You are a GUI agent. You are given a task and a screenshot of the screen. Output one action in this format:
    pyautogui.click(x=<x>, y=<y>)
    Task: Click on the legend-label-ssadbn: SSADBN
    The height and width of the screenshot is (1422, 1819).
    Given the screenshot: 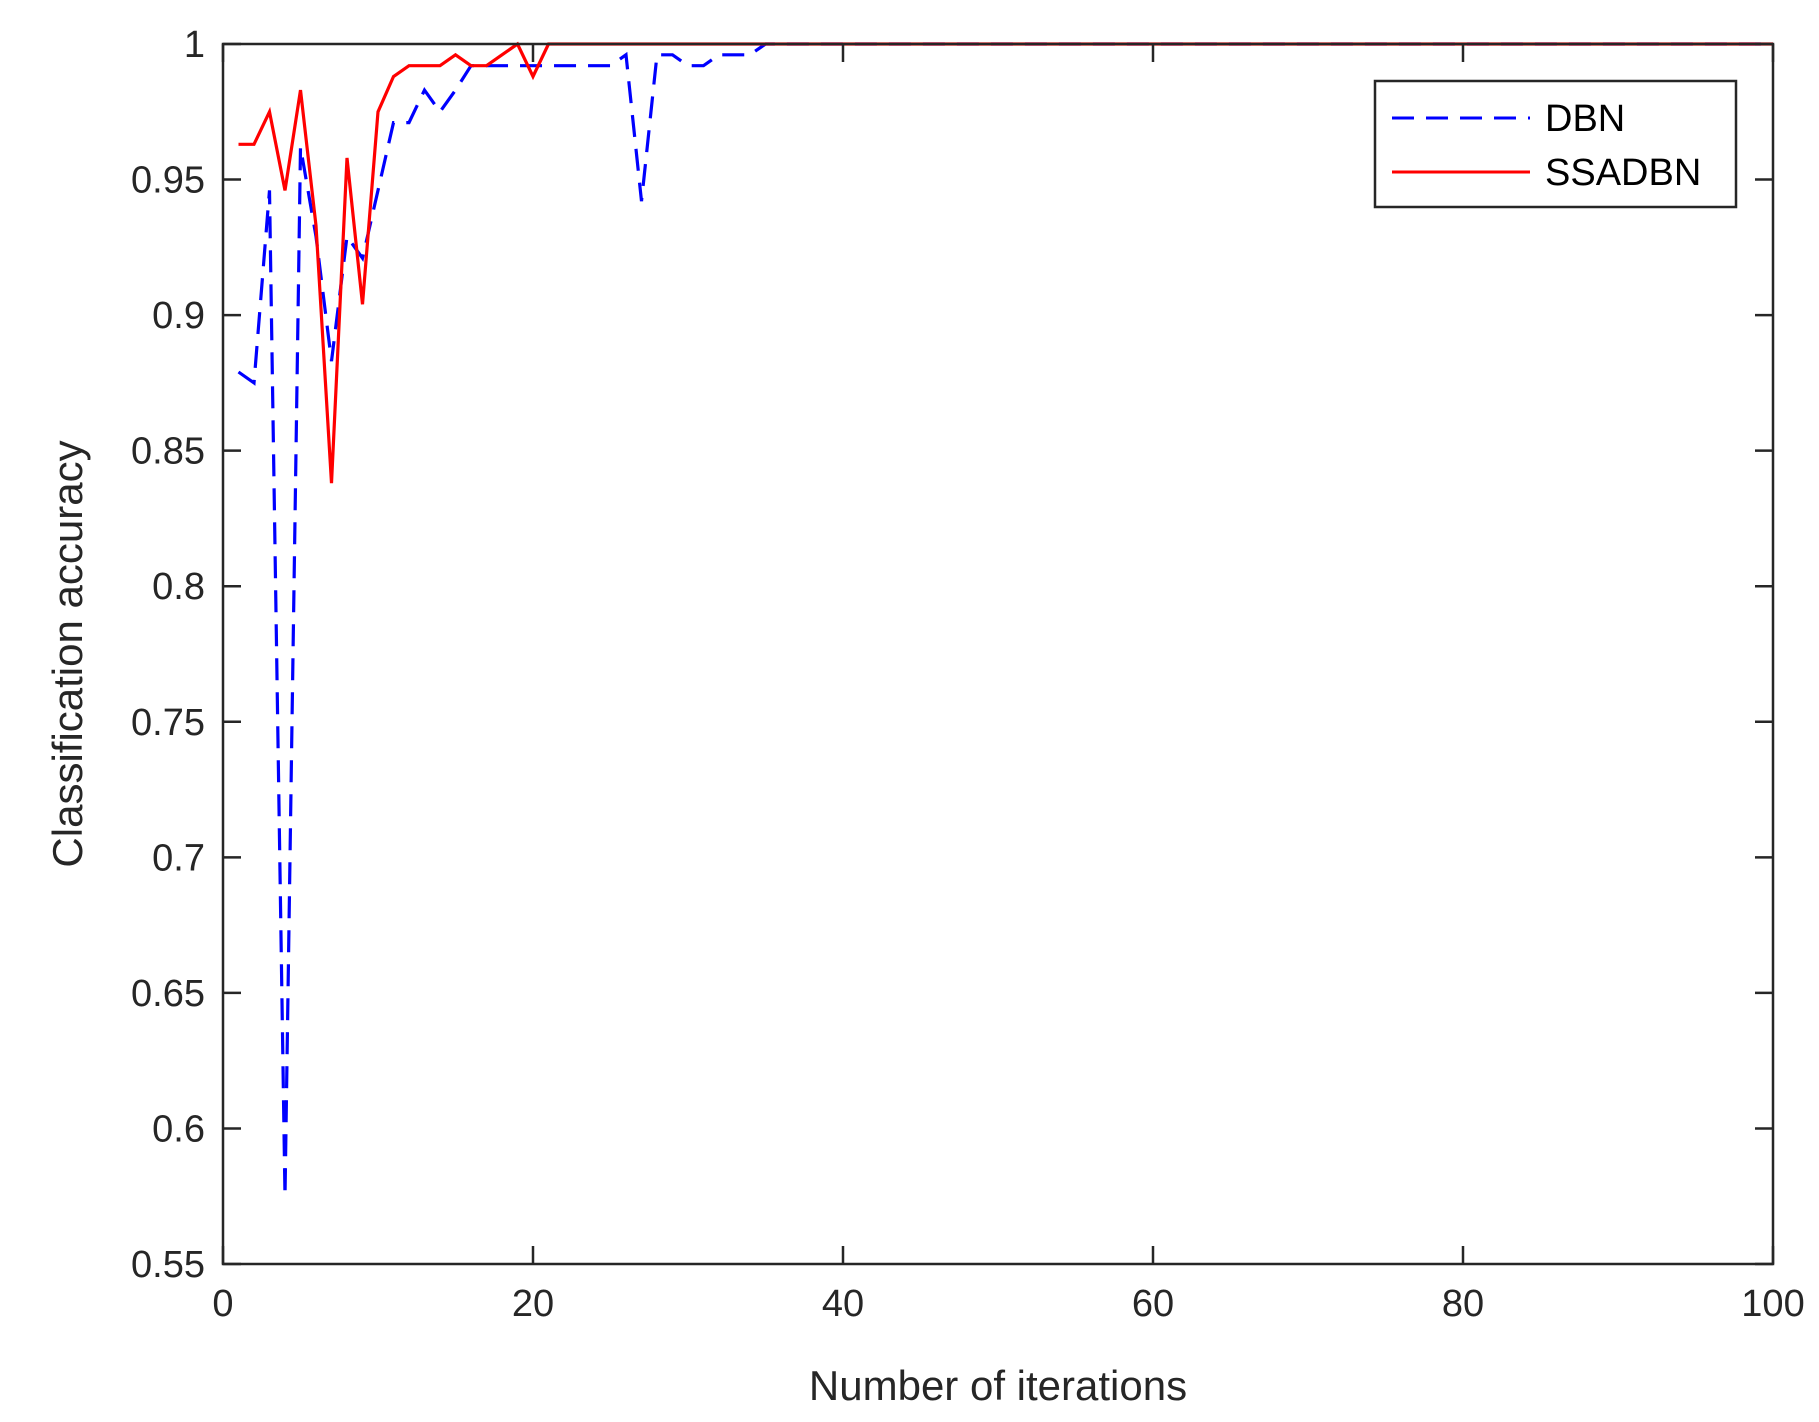 What is the action you would take?
    pyautogui.click(x=1623, y=173)
    